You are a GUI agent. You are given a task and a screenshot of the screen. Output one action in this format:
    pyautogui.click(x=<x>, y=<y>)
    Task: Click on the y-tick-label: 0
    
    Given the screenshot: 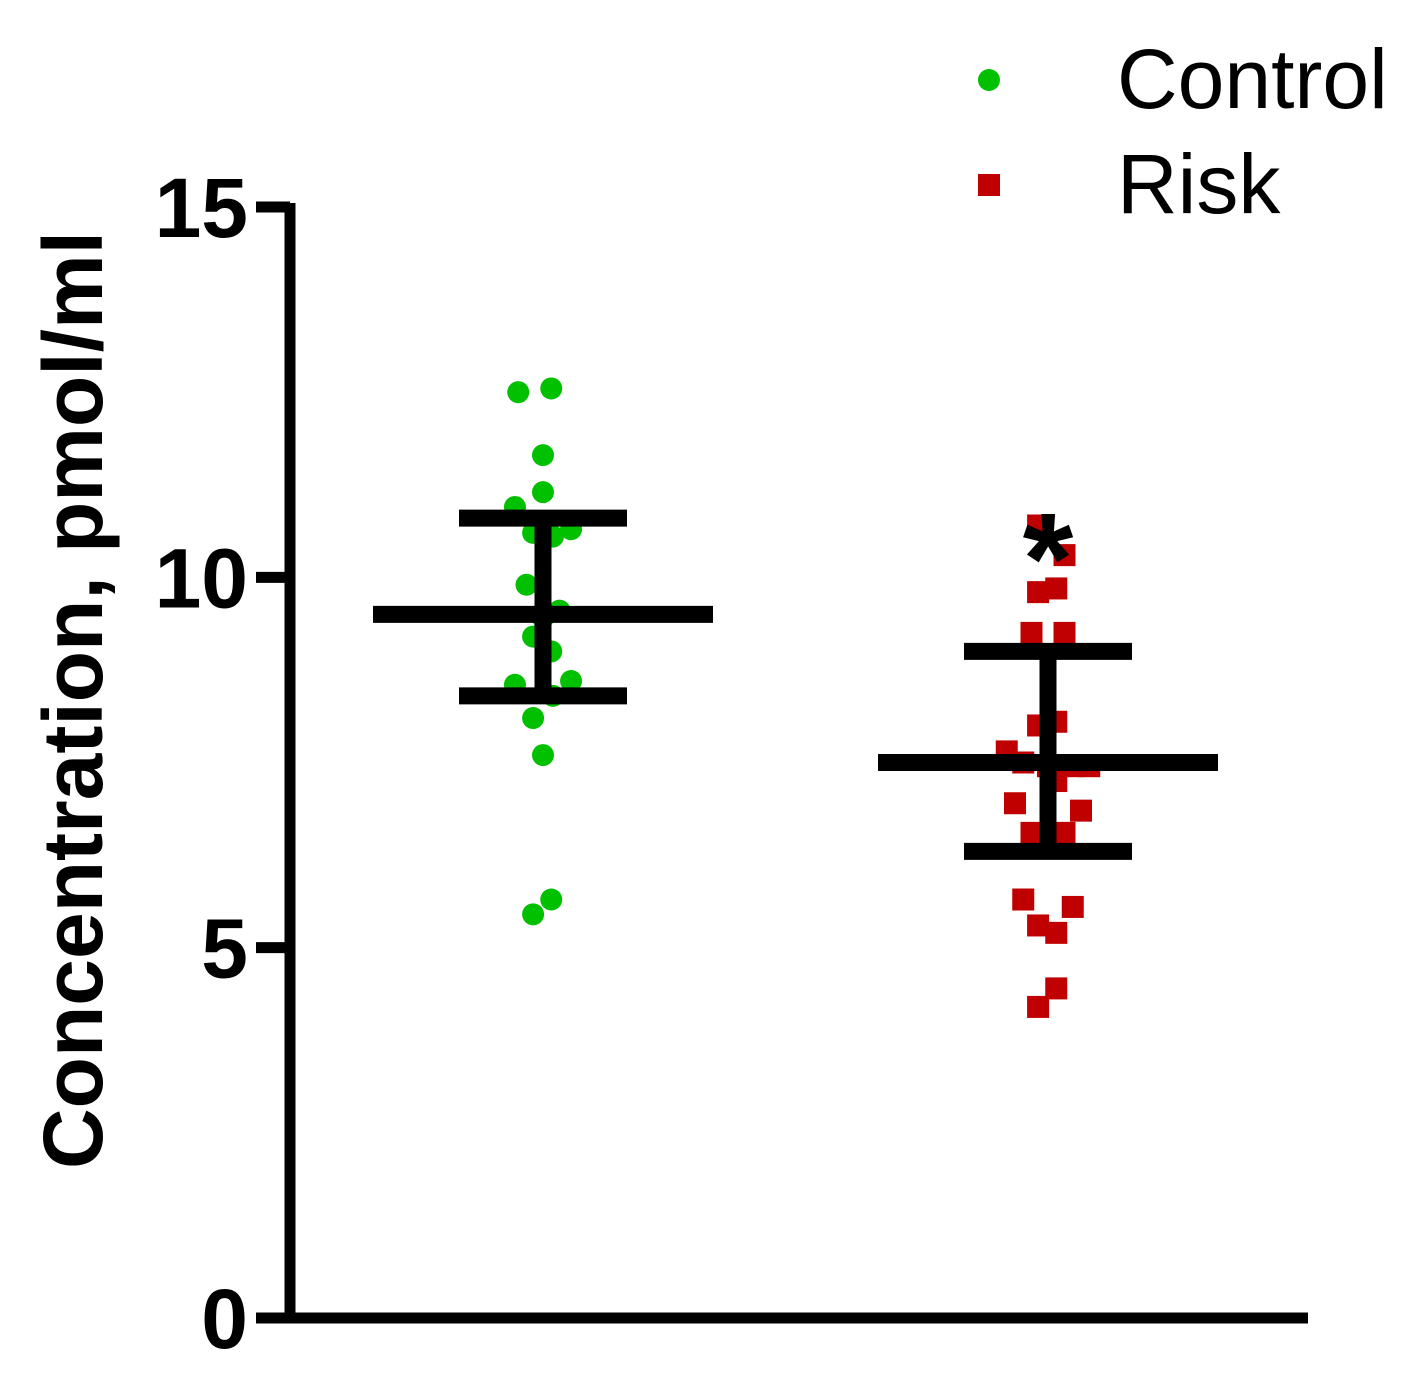 What is the action you would take?
    pyautogui.click(x=224, y=1319)
    